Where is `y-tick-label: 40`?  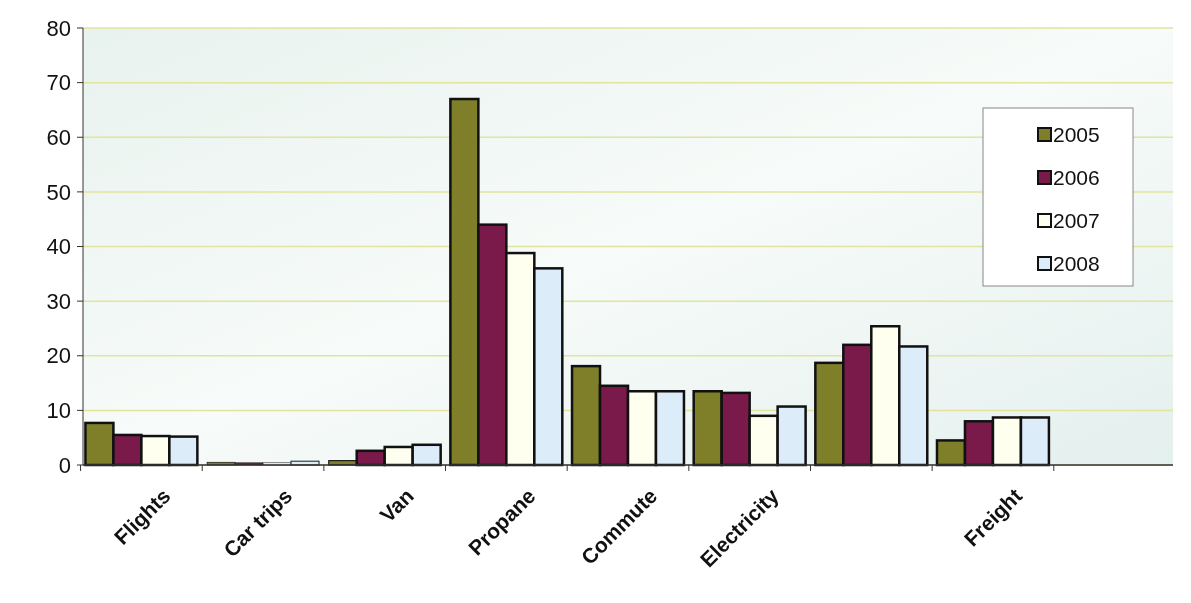 y-tick-label: 40 is located at coordinates (58, 247).